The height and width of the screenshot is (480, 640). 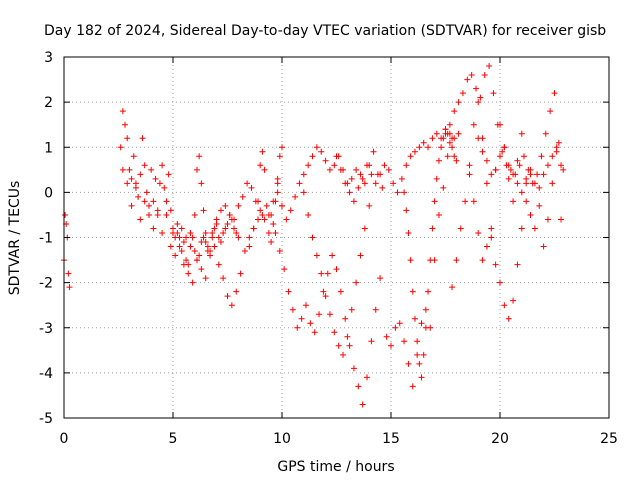 What do you see at coordinates (67, 251) in the screenshot?
I see `series-s1` at bounding box center [67, 251].